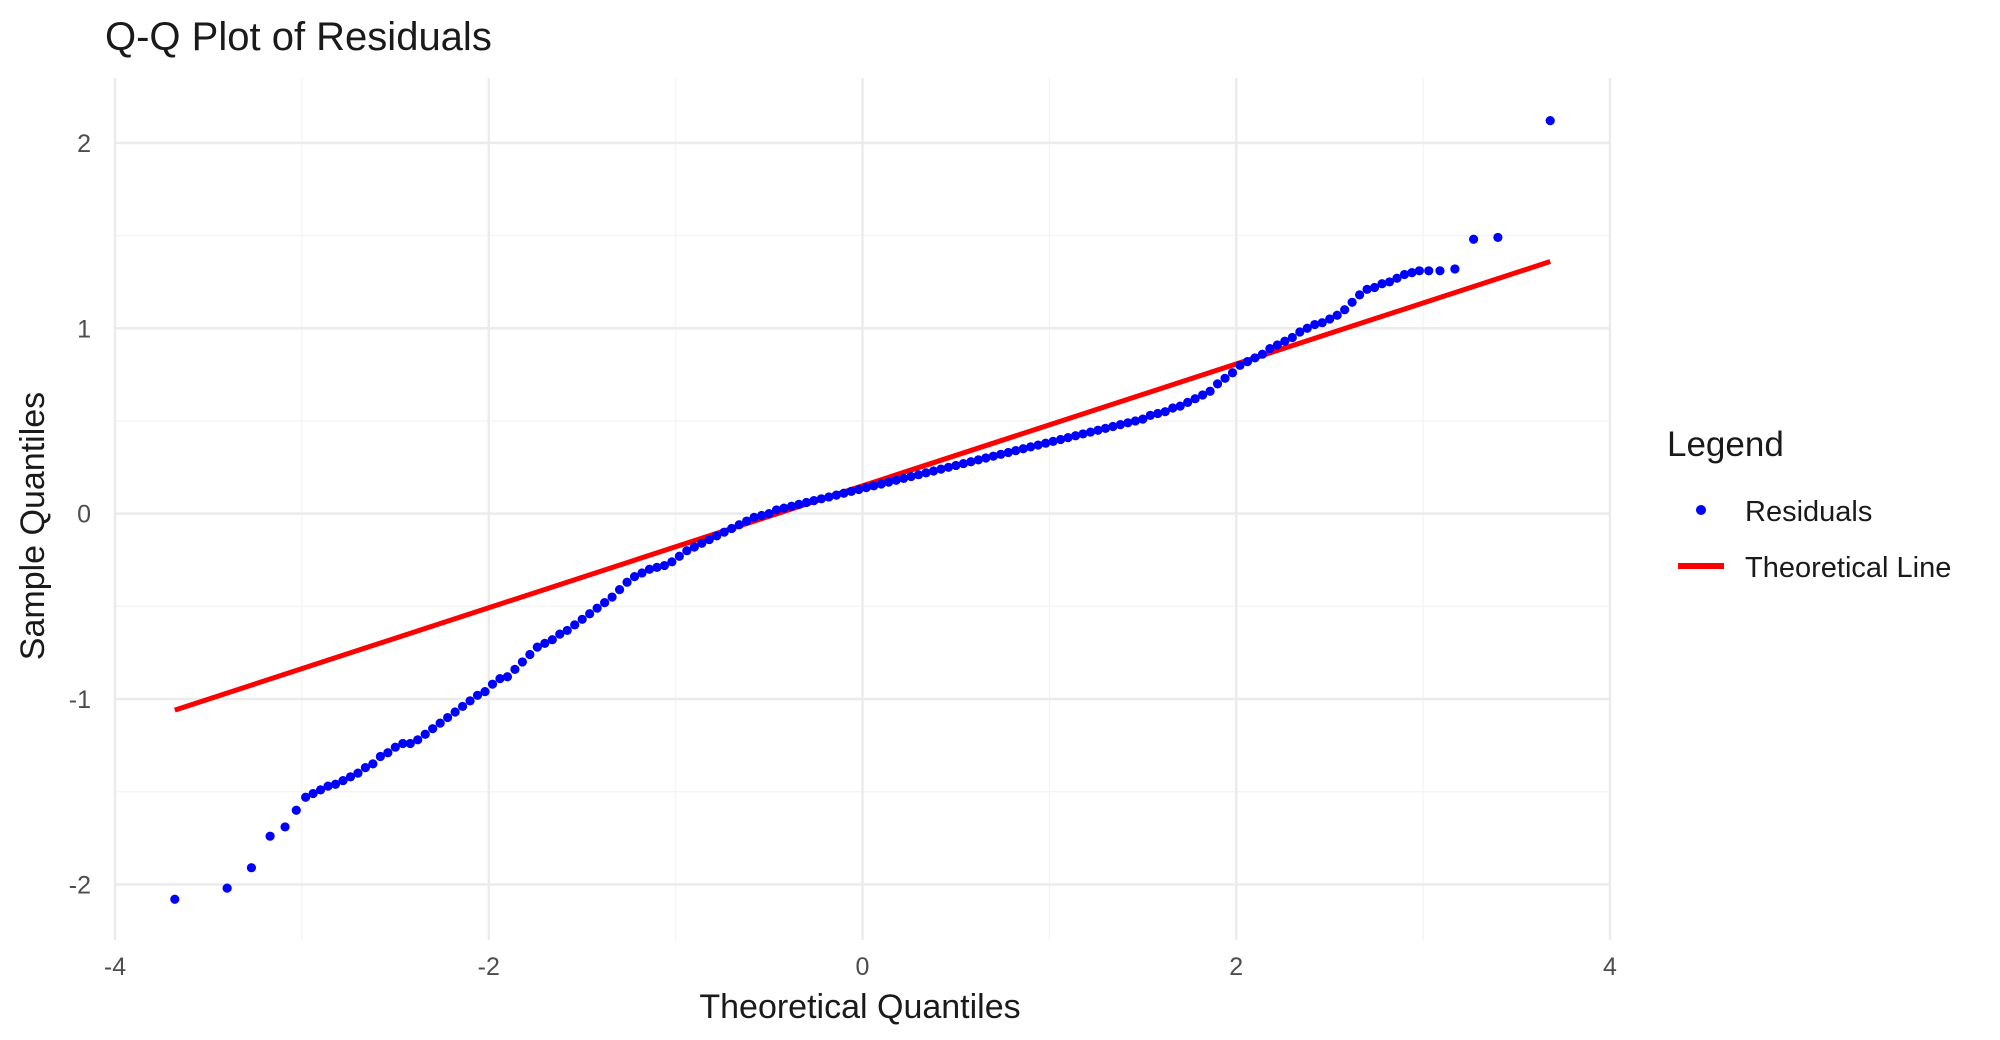  Describe the element at coordinates (80, 515) in the screenshot. I see `y-axis-ticks: -2 -1 0 1 2` at that location.